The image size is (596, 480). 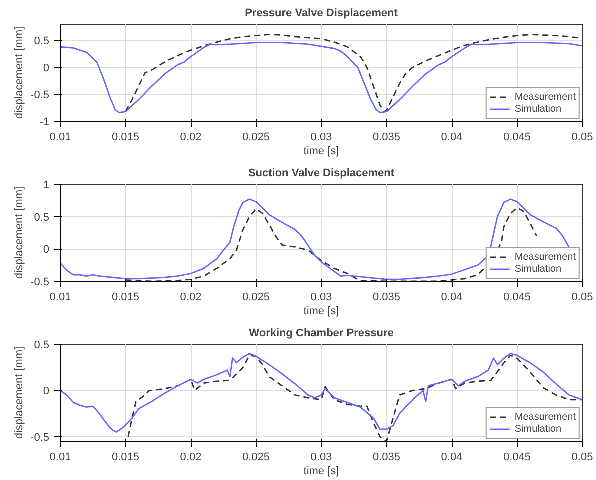 What do you see at coordinates (321, 14) in the screenshot?
I see `chart-title: Pressure Valve Displacement` at bounding box center [321, 14].